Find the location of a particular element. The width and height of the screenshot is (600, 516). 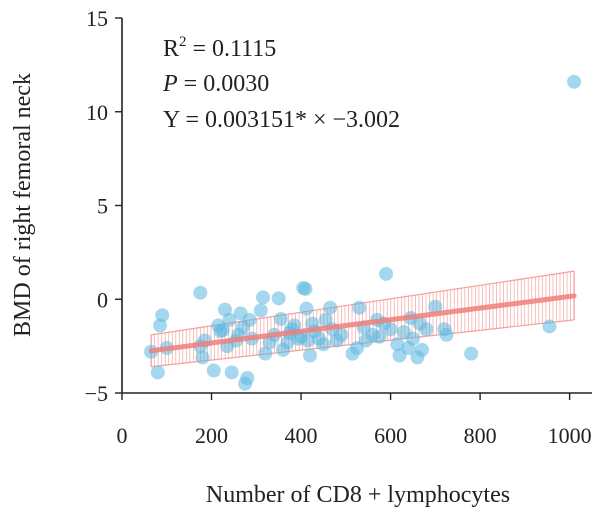

regression-equation: Y = 0.003151* × −3.002 is located at coordinates (281, 120).